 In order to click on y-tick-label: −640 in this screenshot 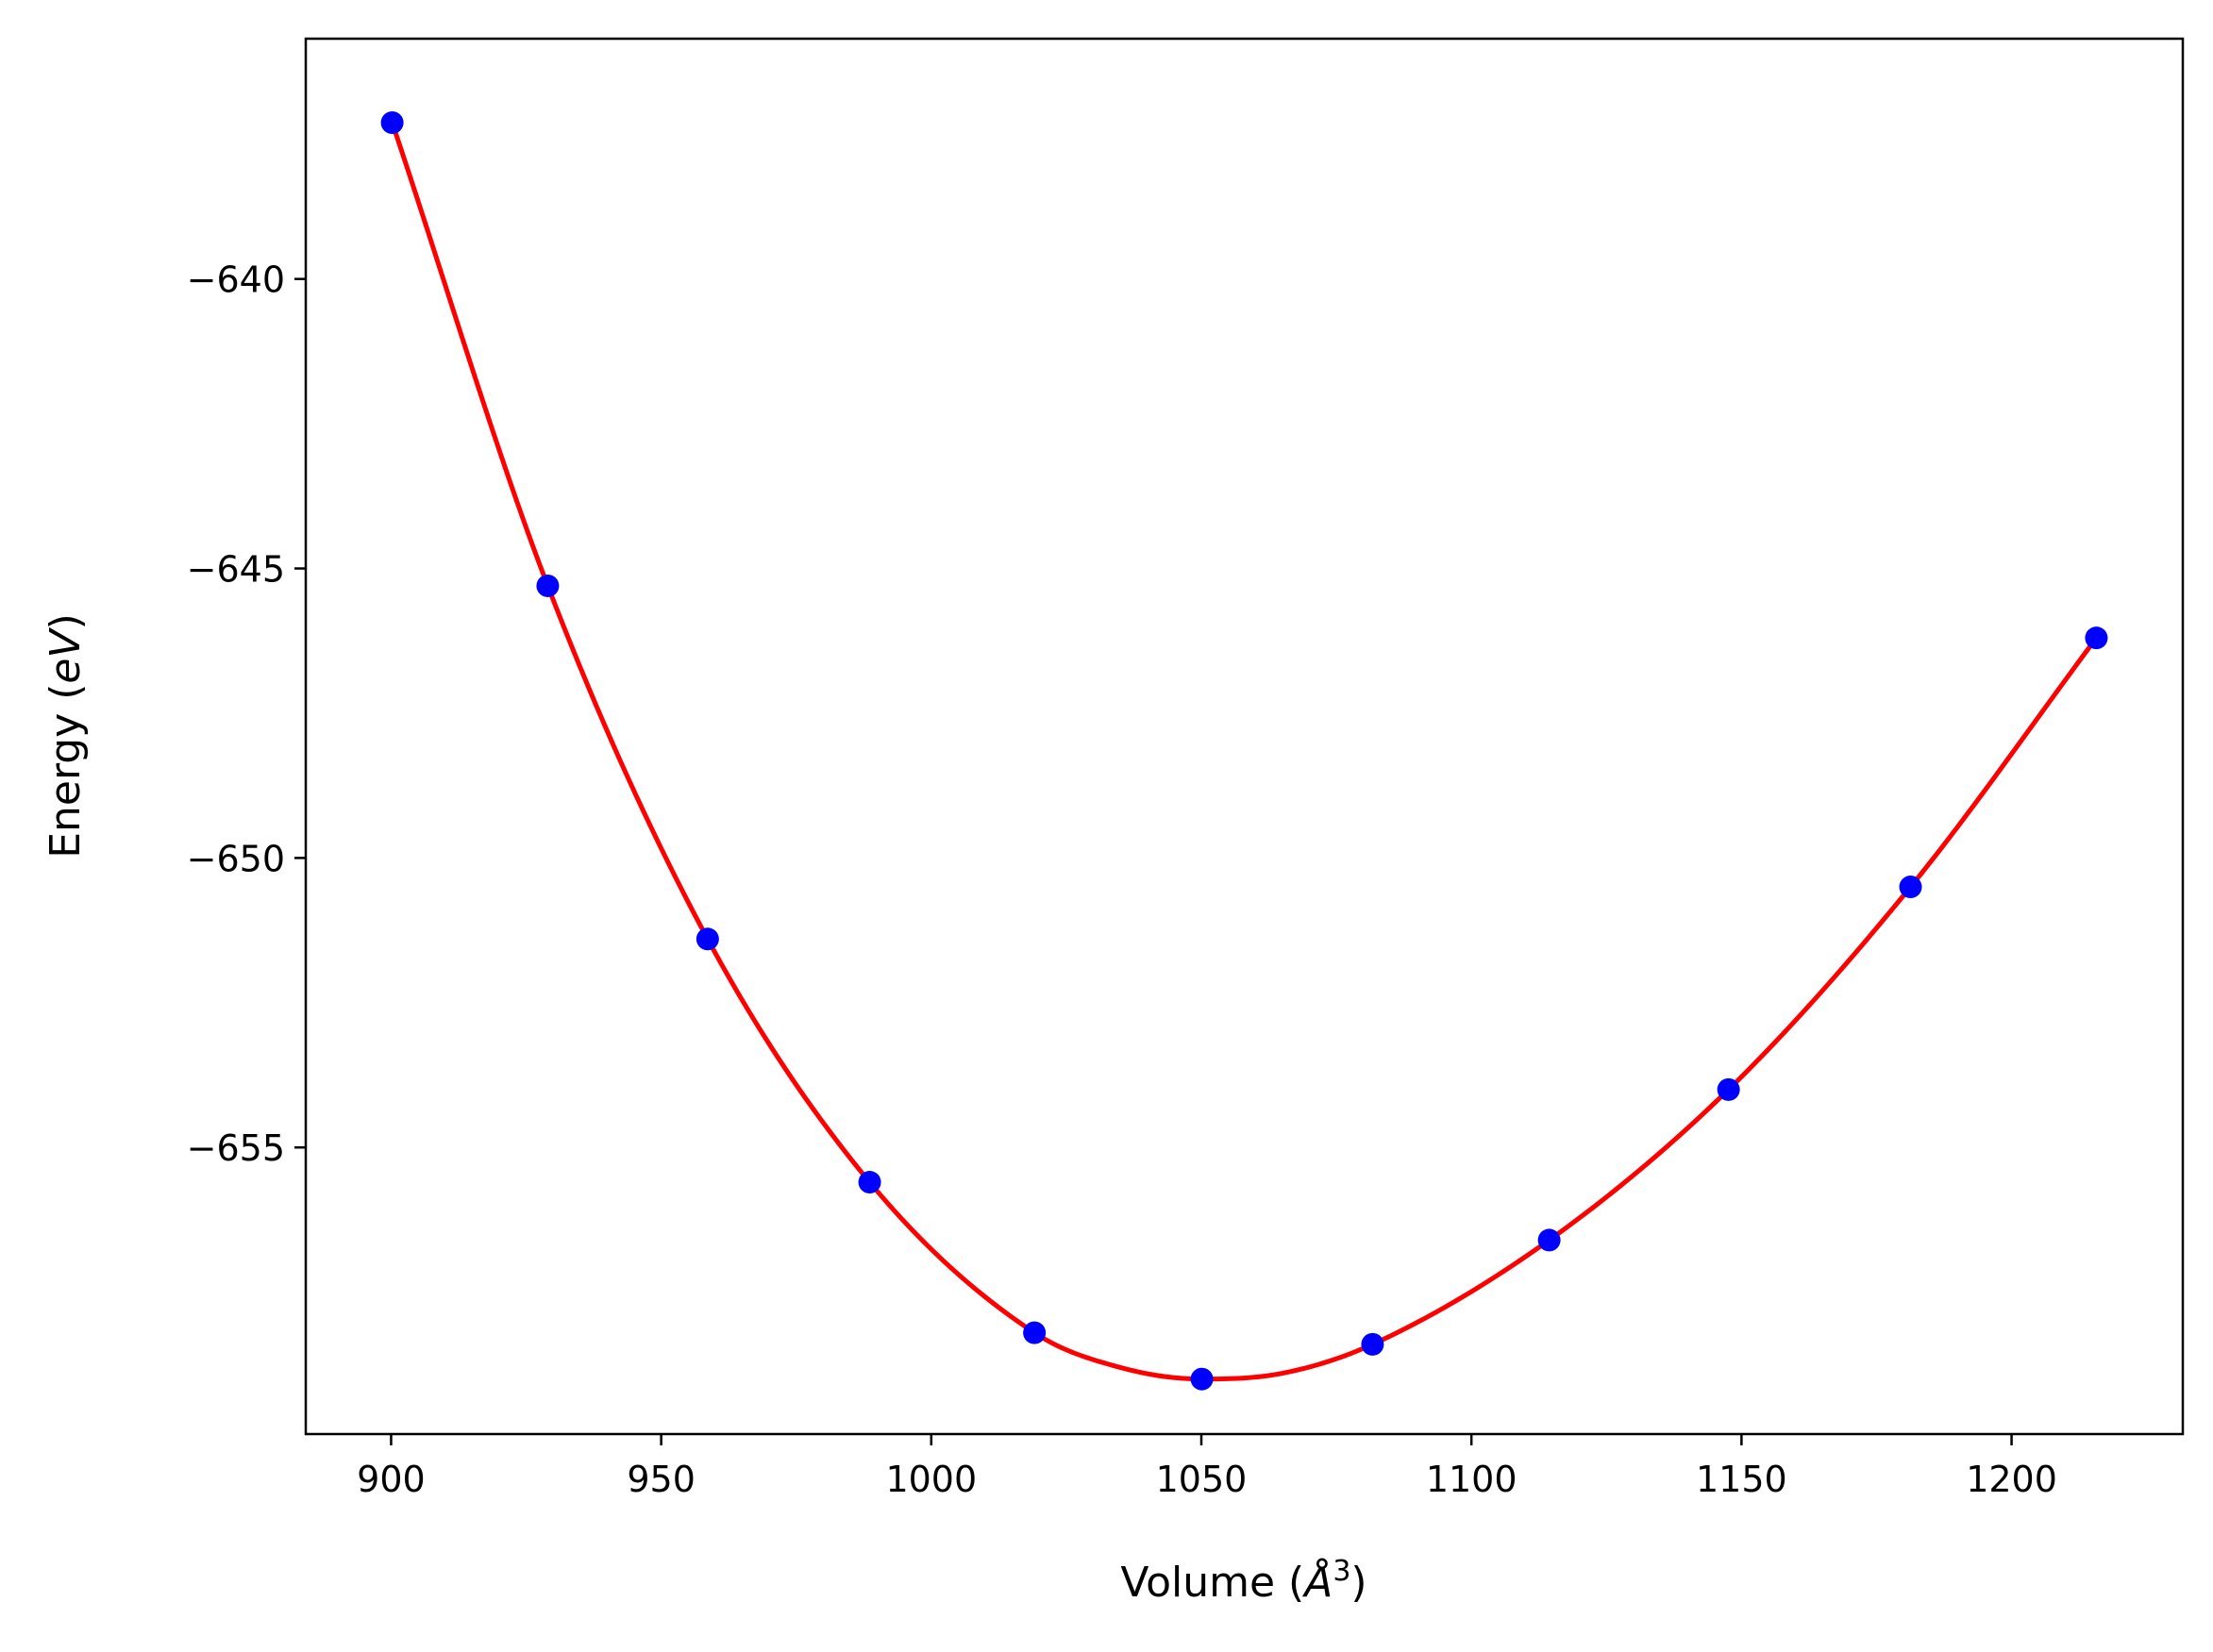, I will do `click(236, 280)`.